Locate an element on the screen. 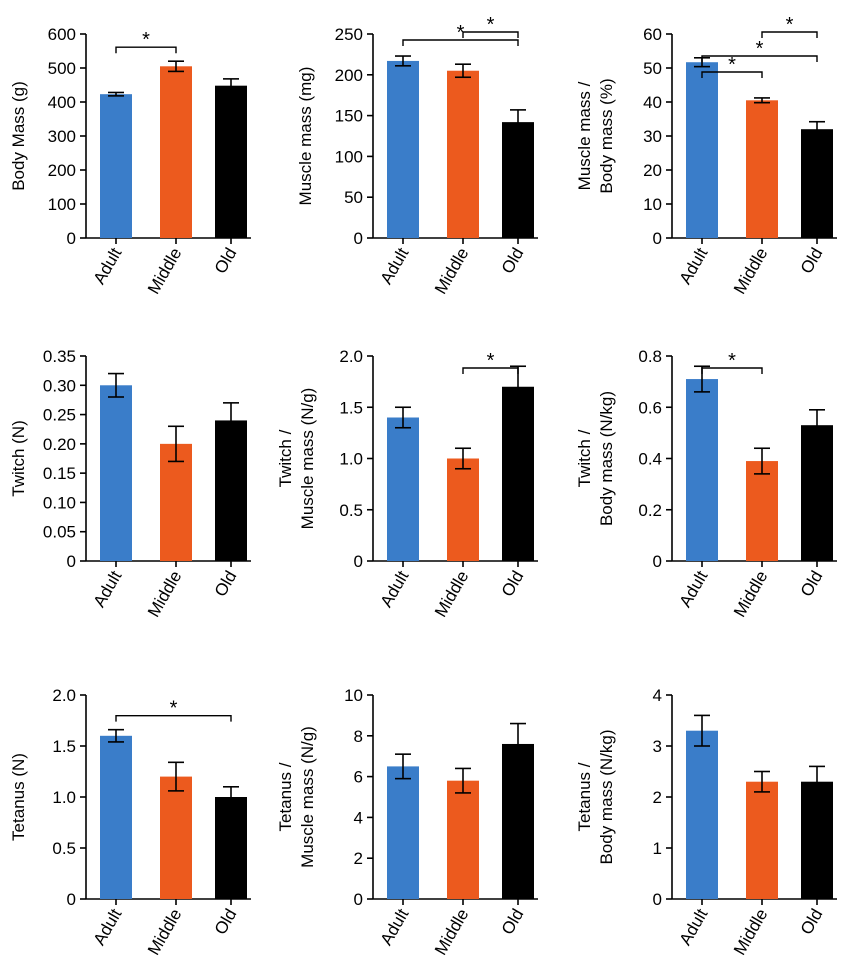 The height and width of the screenshot is (959, 851). y-tick-label: 1 is located at coordinates (657, 848).